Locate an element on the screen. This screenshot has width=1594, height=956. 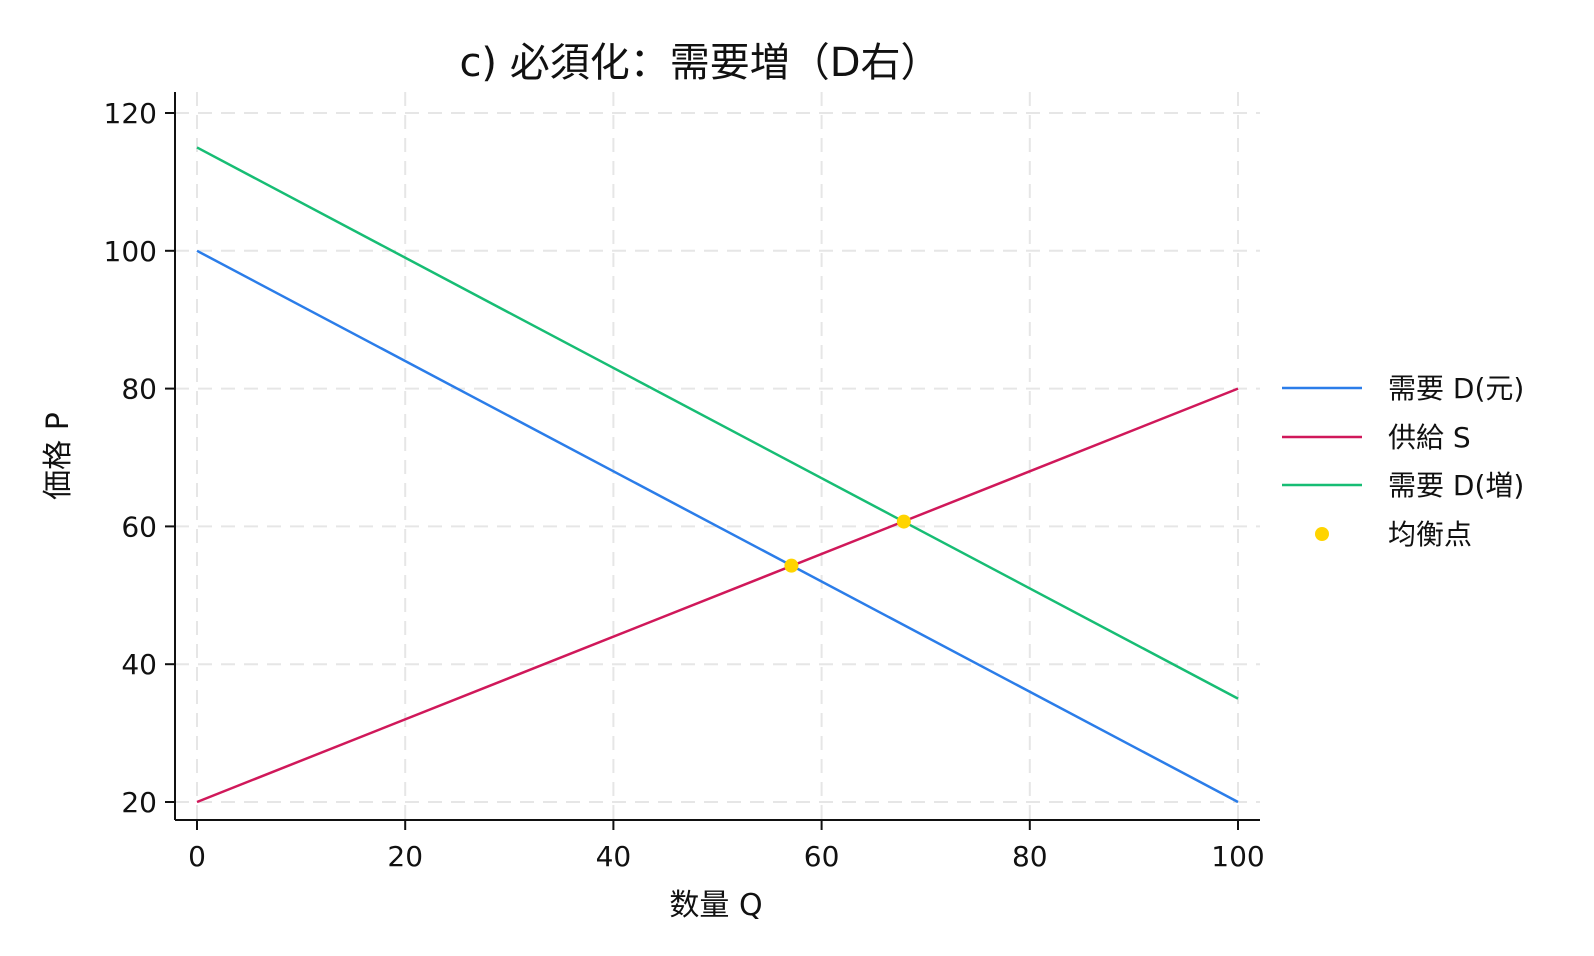
y-tick-label: 80 is located at coordinates (139, 389).